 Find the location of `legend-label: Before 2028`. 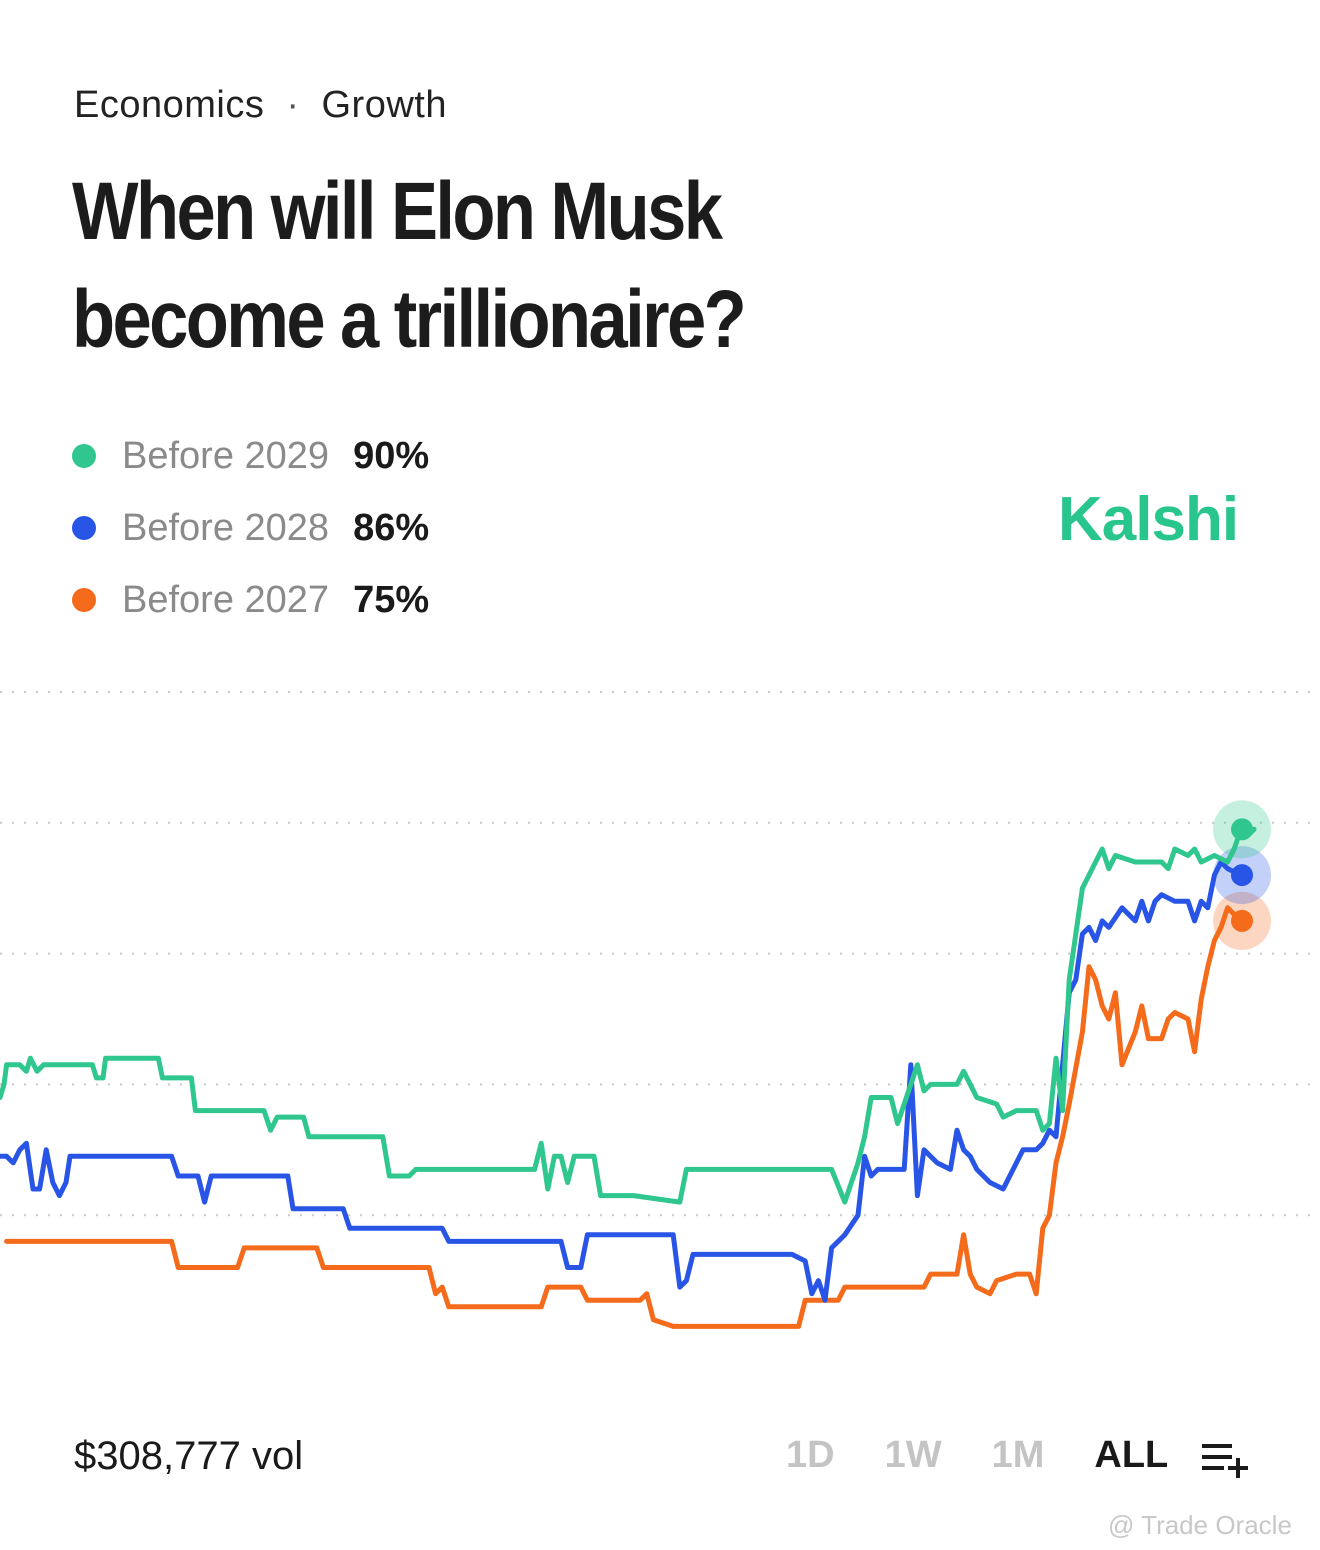

legend-label: Before 2028 is located at coordinates (226, 527).